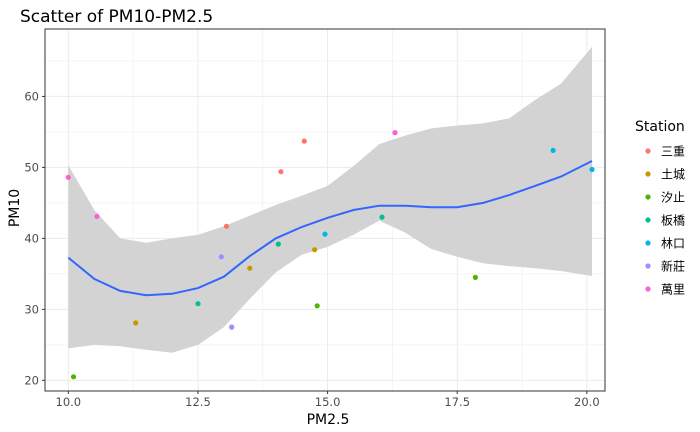 The image size is (700, 432). I want to click on x-tick-label: 20.0, so click(587, 402).